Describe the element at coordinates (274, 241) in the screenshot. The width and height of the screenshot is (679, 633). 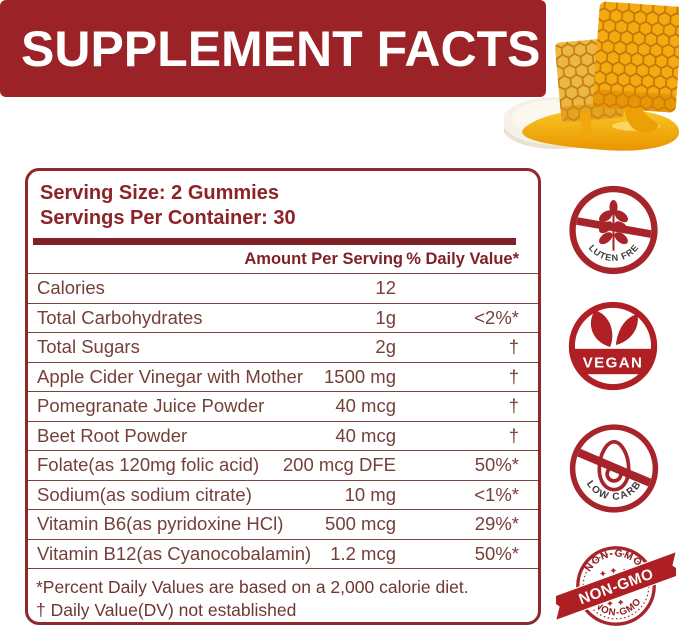
I see `divider-bar` at that location.